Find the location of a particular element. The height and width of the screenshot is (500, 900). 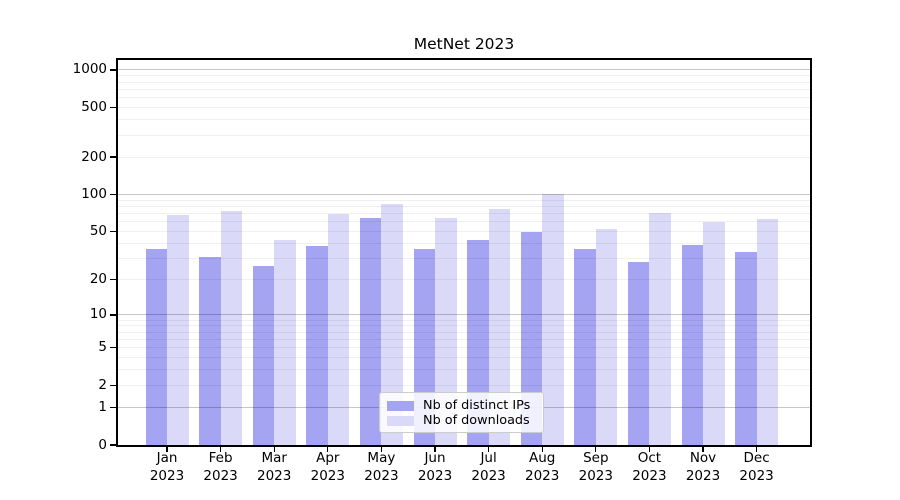

x-tick-label-aug-2023: Aug 2023 is located at coordinates (542, 467).